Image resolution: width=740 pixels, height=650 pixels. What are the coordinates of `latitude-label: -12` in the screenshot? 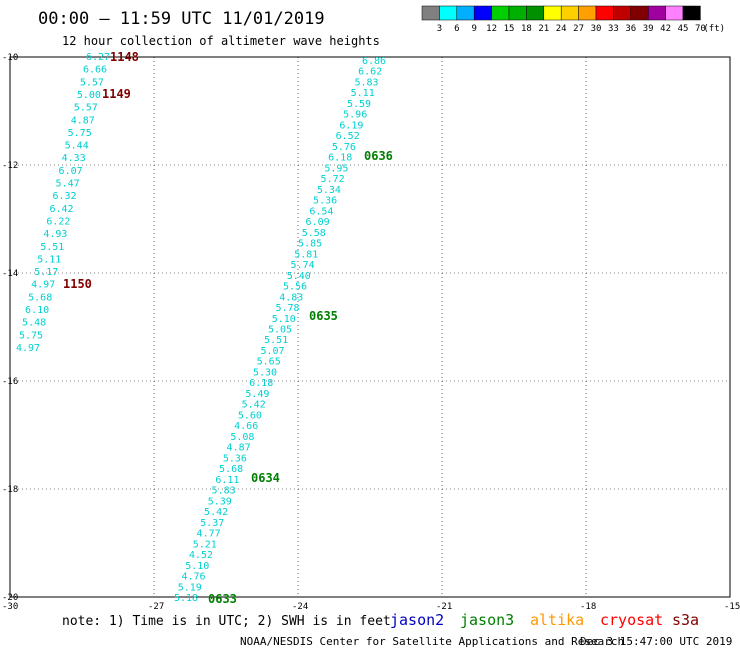 It's located at (10, 166).